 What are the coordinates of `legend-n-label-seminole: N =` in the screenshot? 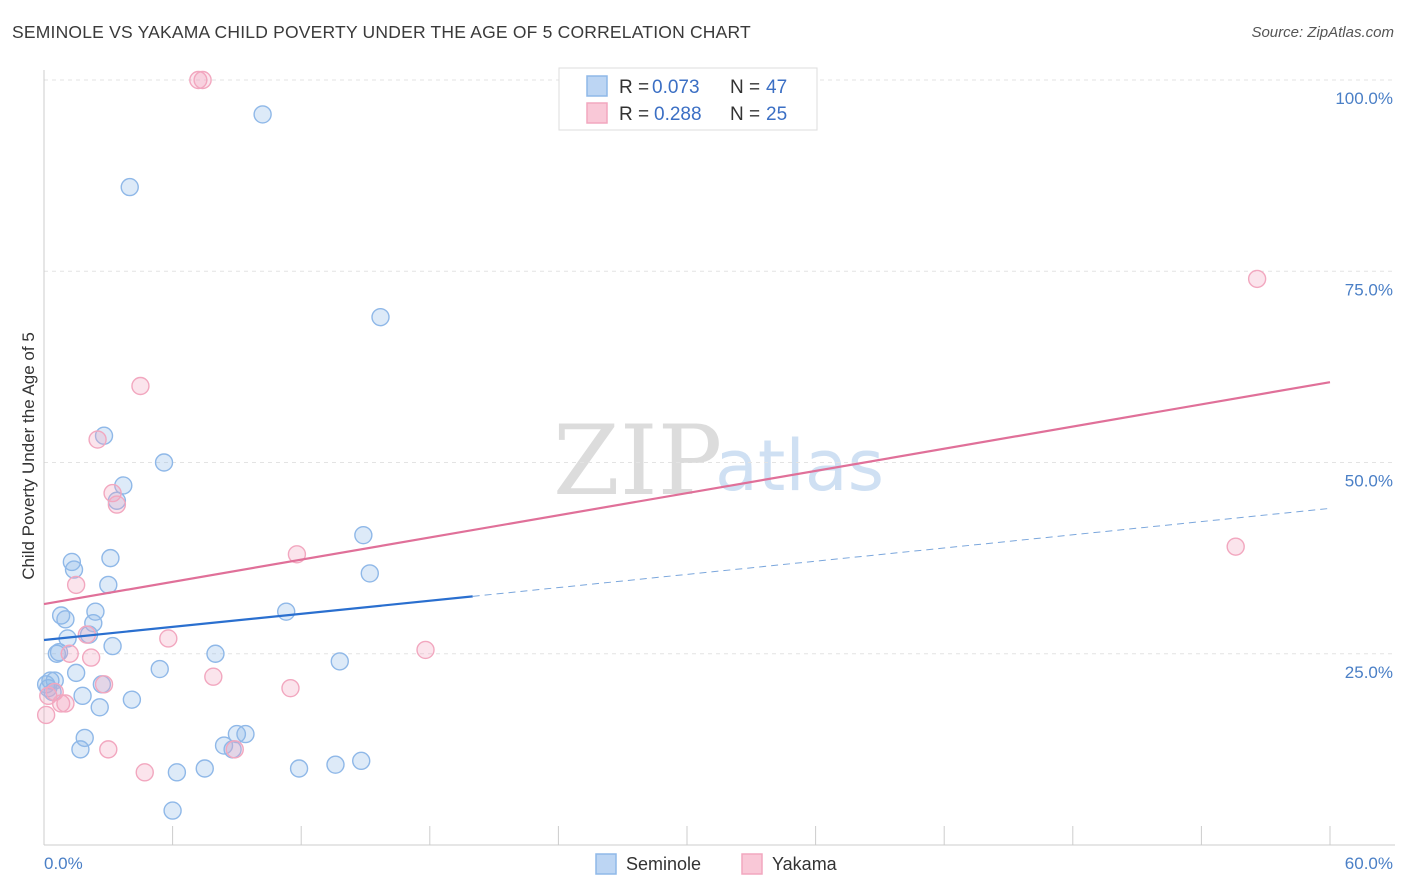 It's located at (745, 87).